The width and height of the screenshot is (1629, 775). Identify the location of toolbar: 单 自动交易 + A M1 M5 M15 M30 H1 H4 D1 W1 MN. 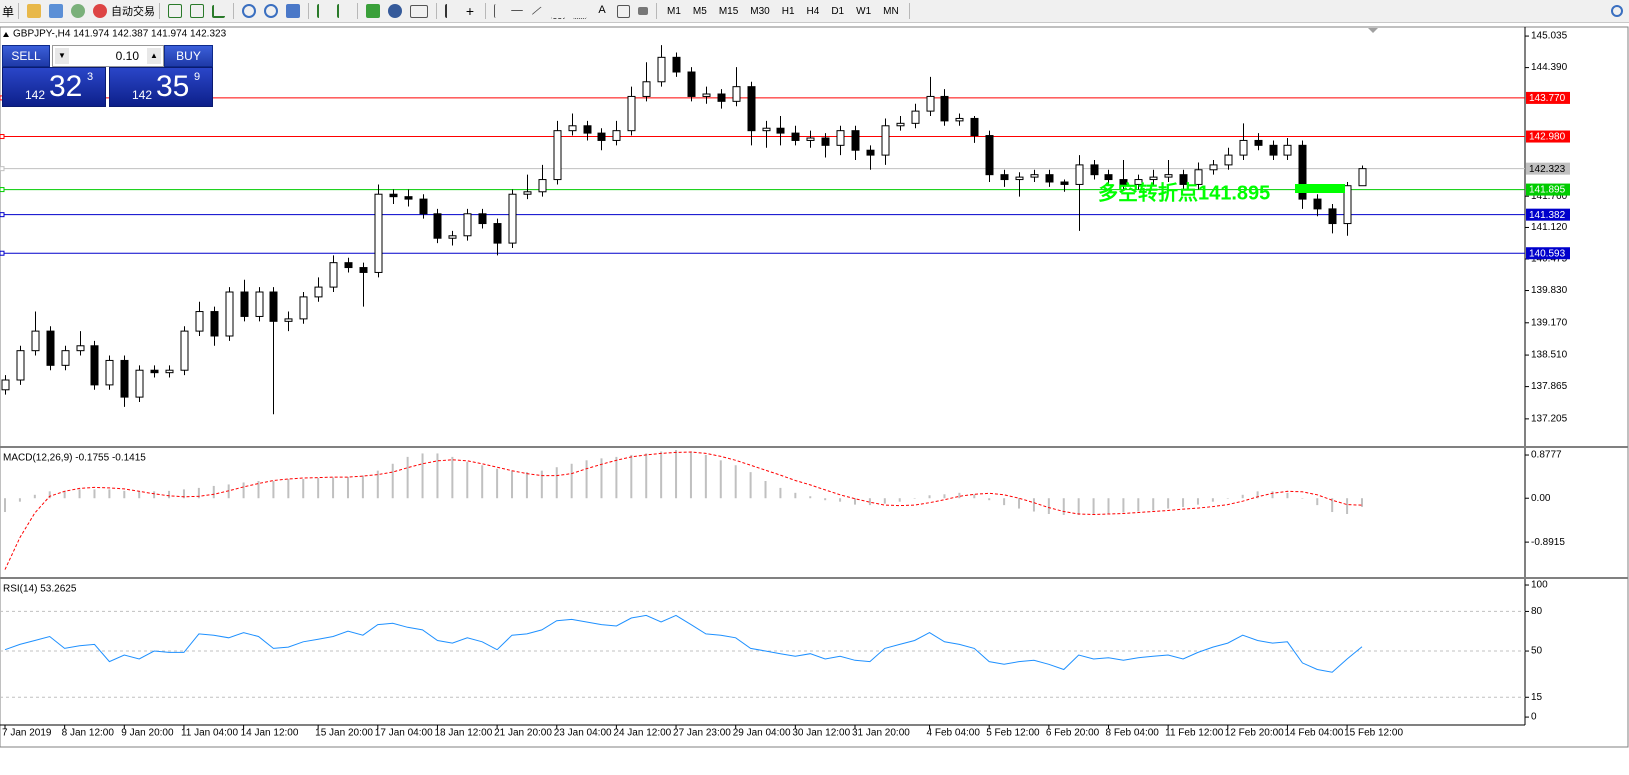
(814, 11).